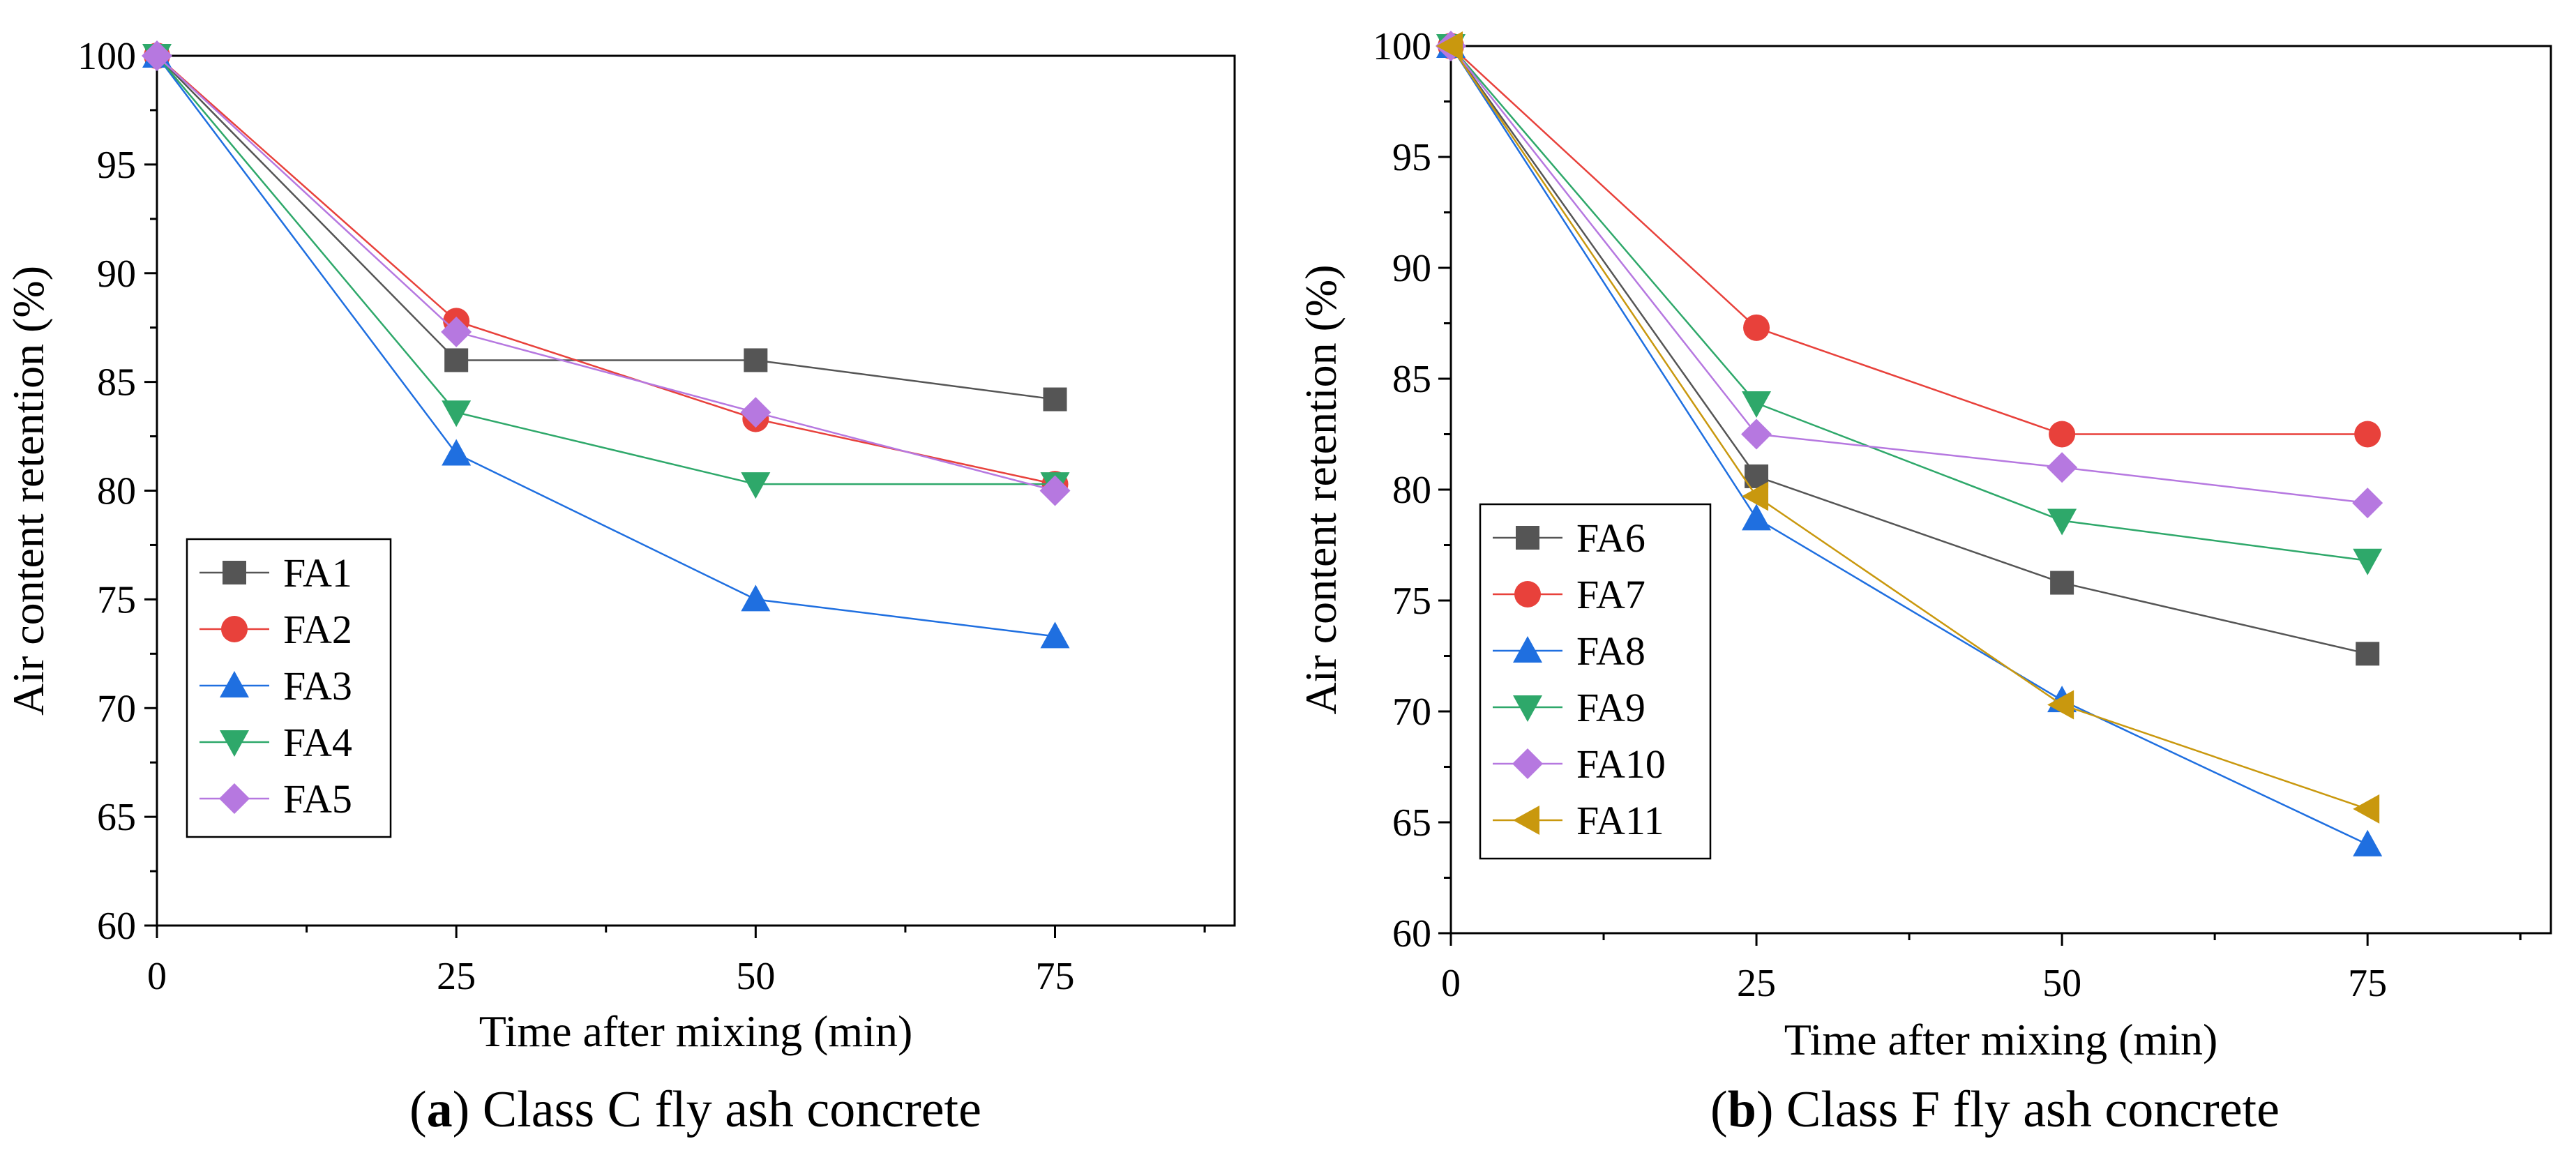 This screenshot has height=1155, width=2576. I want to click on x-tick-label-a: 50, so click(755, 976).